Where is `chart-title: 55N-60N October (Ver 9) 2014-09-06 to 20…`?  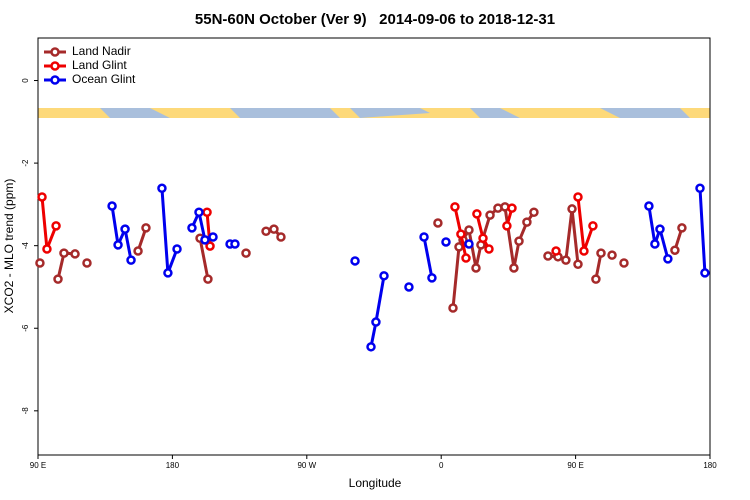
chart-title: 55N-60N October (Ver 9) 2014-09-06 to 20… is located at coordinates (375, 19).